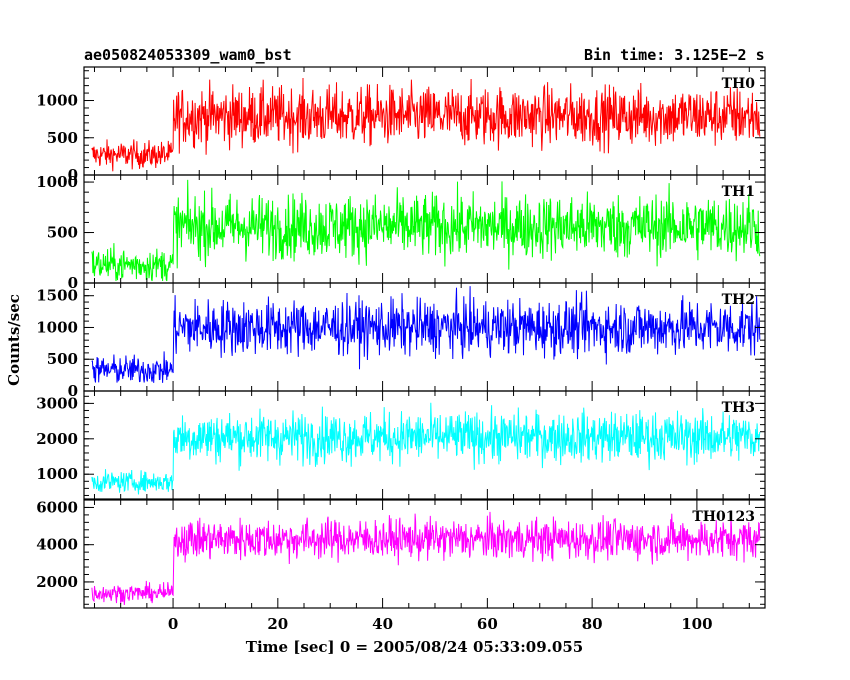  What do you see at coordinates (696, 624) in the screenshot?
I see `x-tick-label: 100` at bounding box center [696, 624].